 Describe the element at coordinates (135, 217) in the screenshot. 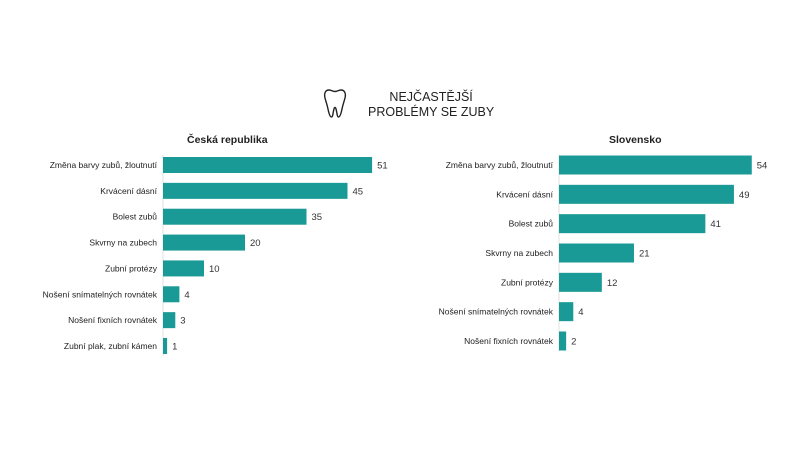

I see `cz-category-label-2: Bolest zubů` at that location.